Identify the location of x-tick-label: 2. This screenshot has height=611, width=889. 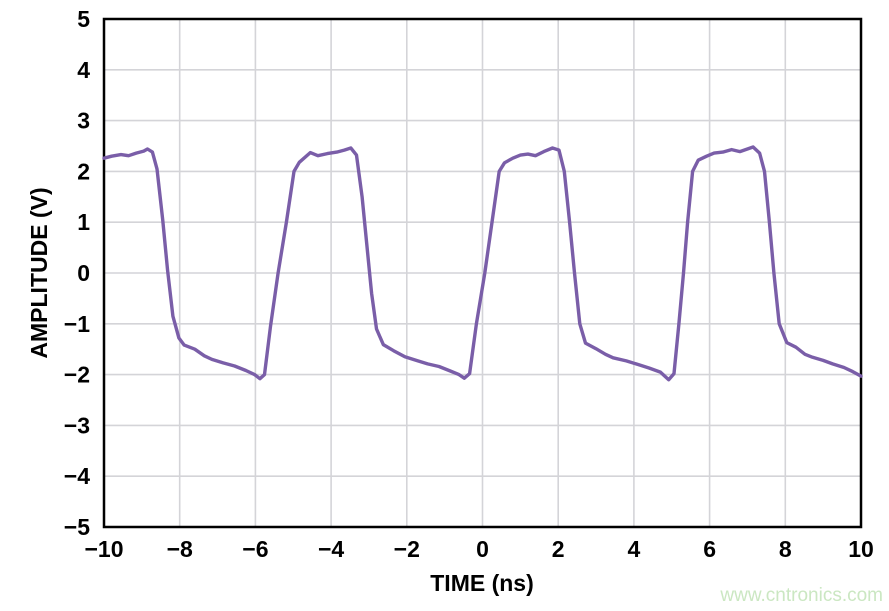
(558, 549).